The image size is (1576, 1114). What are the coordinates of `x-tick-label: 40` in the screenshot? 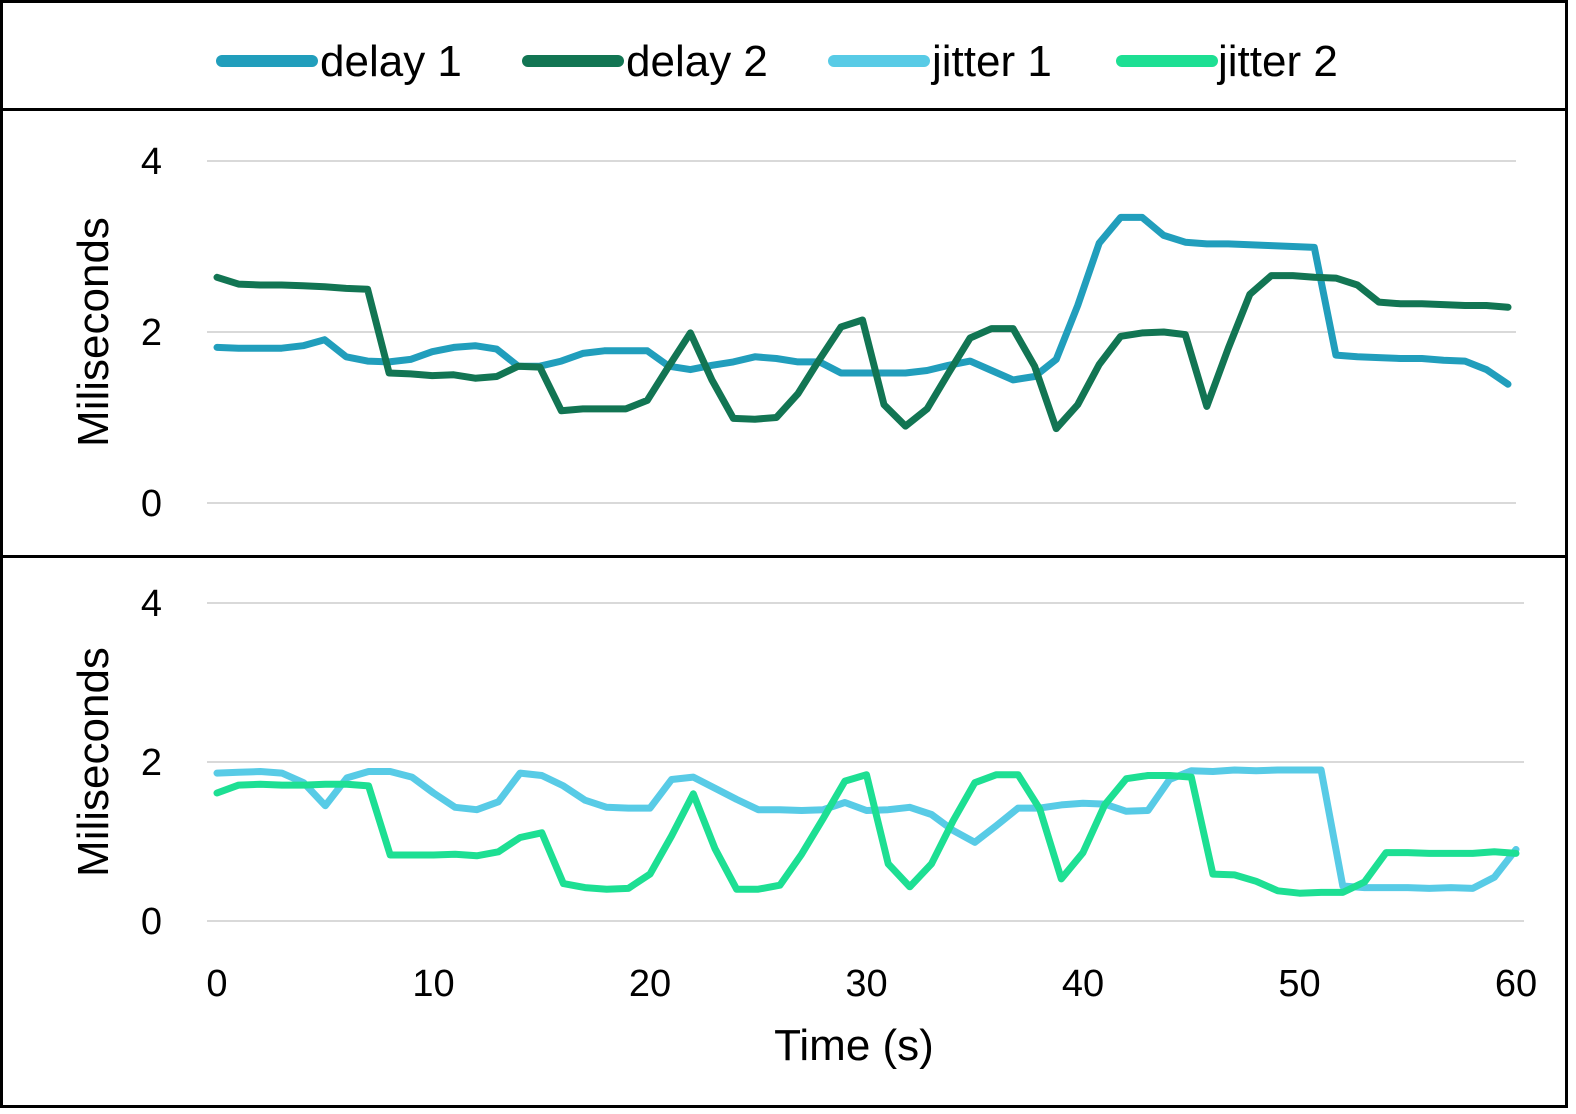 It's located at (1083, 984).